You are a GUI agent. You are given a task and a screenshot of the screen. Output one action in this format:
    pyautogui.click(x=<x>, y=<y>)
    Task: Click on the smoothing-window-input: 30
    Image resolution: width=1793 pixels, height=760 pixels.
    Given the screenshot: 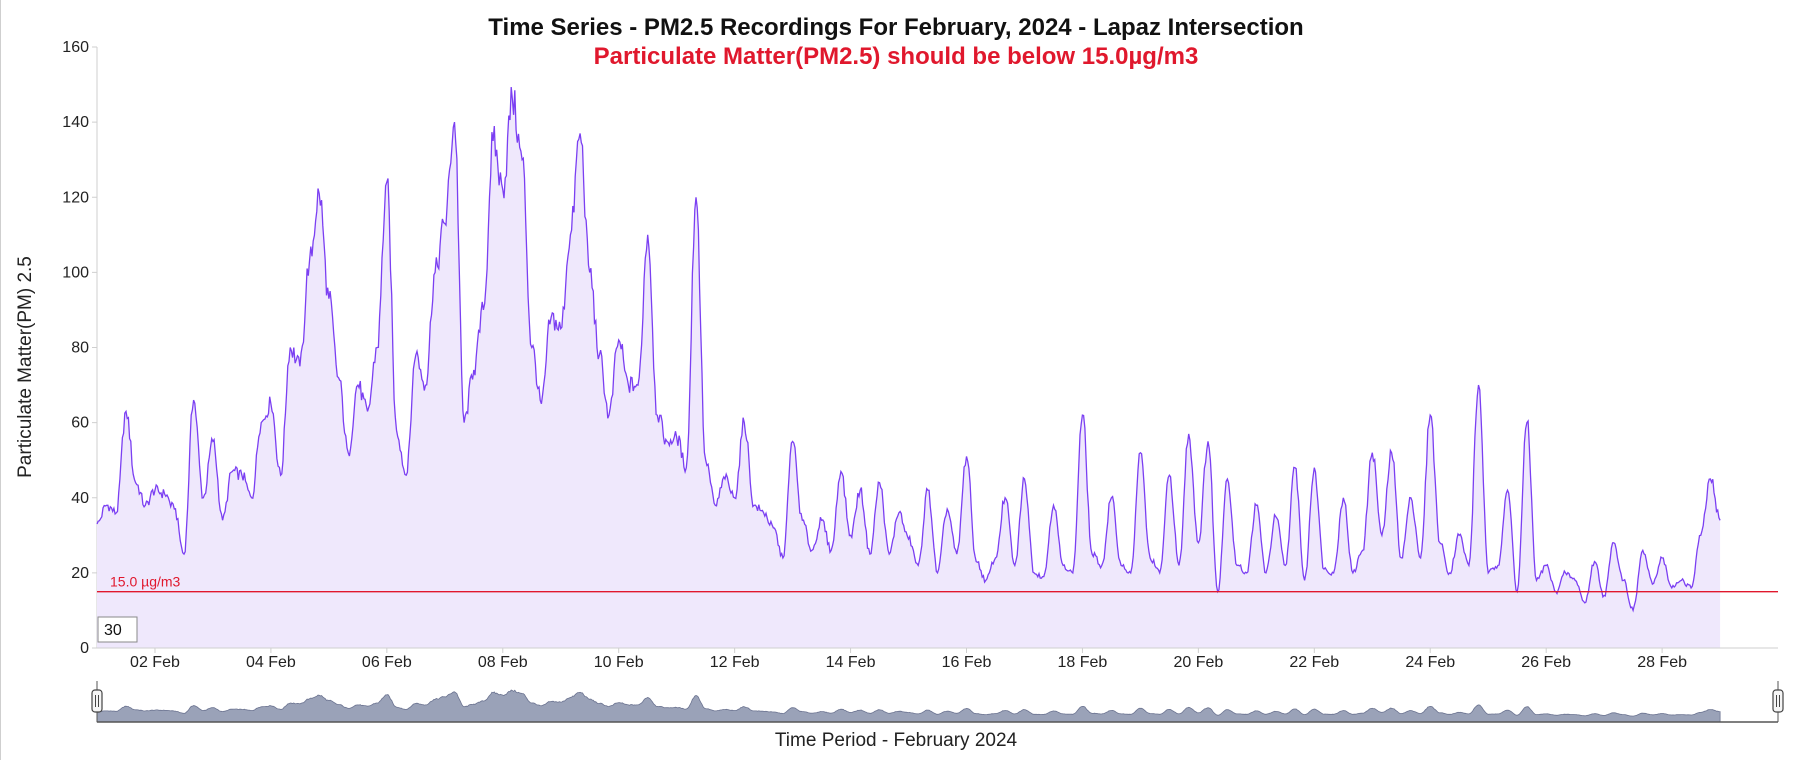 What is the action you would take?
    pyautogui.click(x=117, y=629)
    